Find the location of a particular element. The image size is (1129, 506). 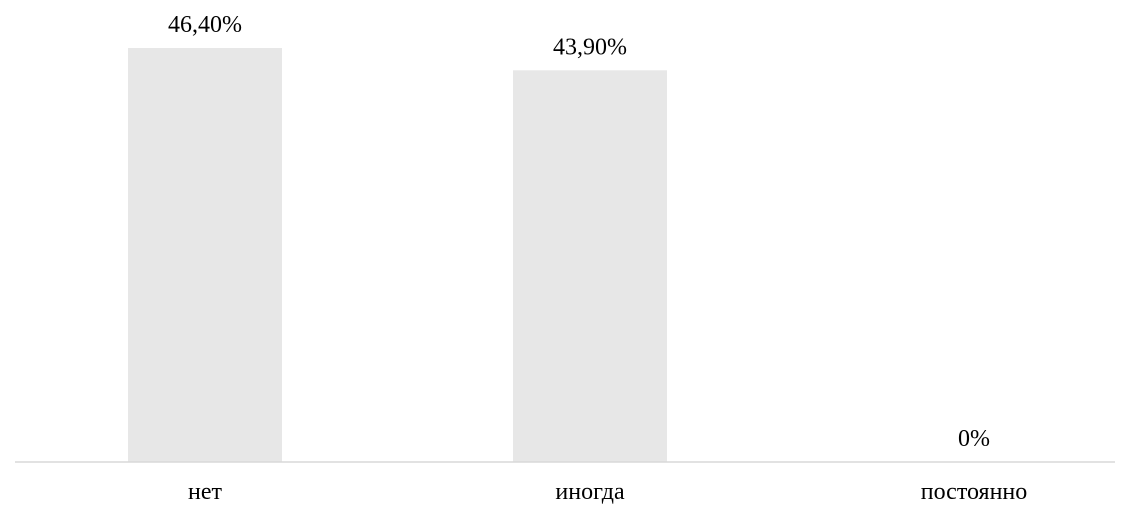

data-label-2: 0% is located at coordinates (974, 439).